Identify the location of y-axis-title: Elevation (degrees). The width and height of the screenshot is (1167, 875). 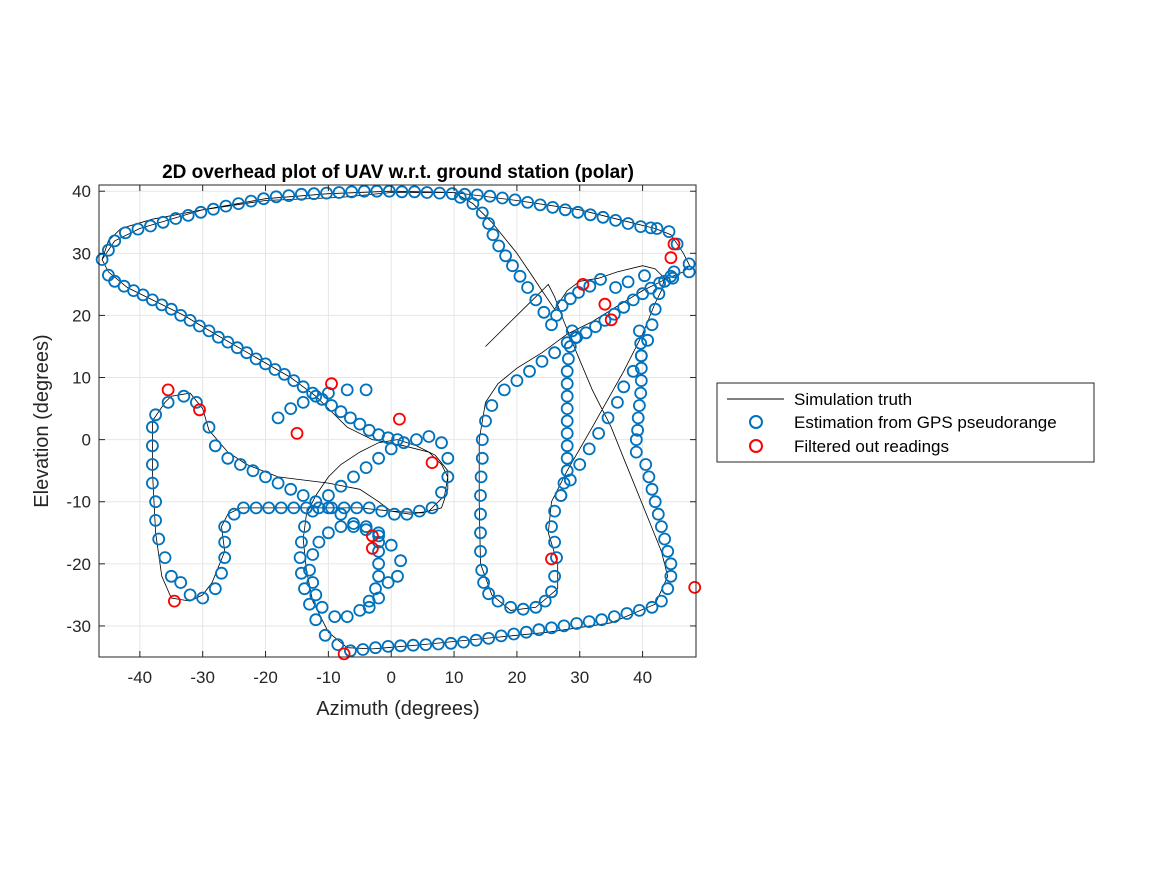
(42, 420).